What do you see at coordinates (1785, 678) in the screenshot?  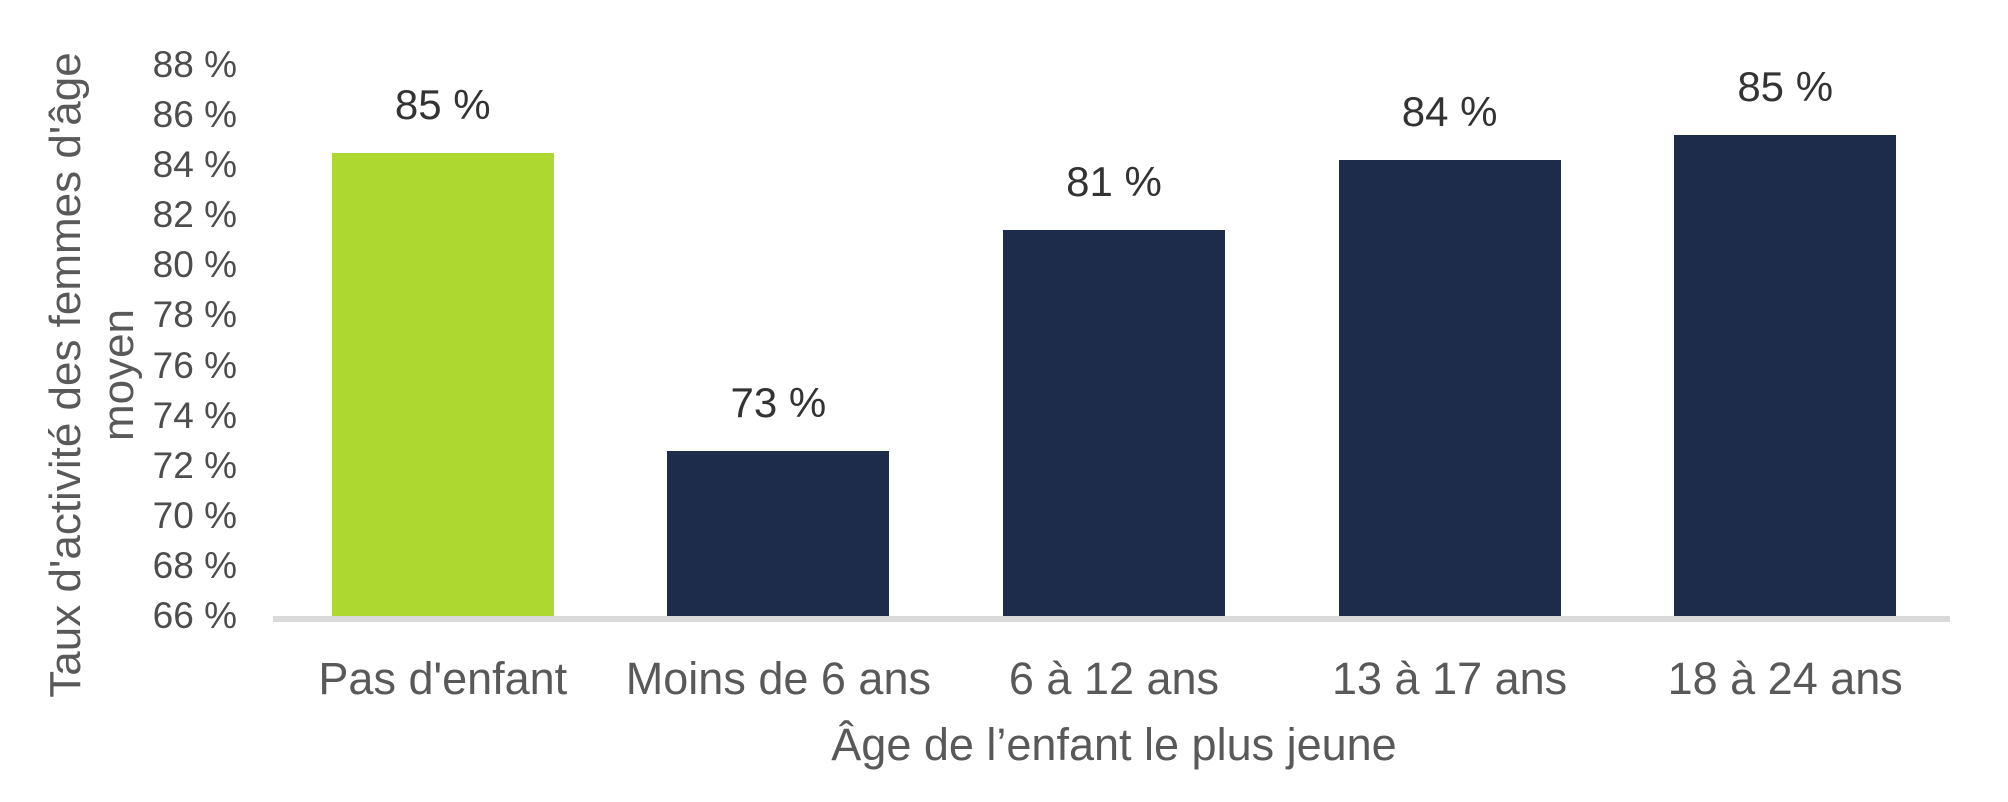 I see `x-category-label: 18 à 24 ans` at bounding box center [1785, 678].